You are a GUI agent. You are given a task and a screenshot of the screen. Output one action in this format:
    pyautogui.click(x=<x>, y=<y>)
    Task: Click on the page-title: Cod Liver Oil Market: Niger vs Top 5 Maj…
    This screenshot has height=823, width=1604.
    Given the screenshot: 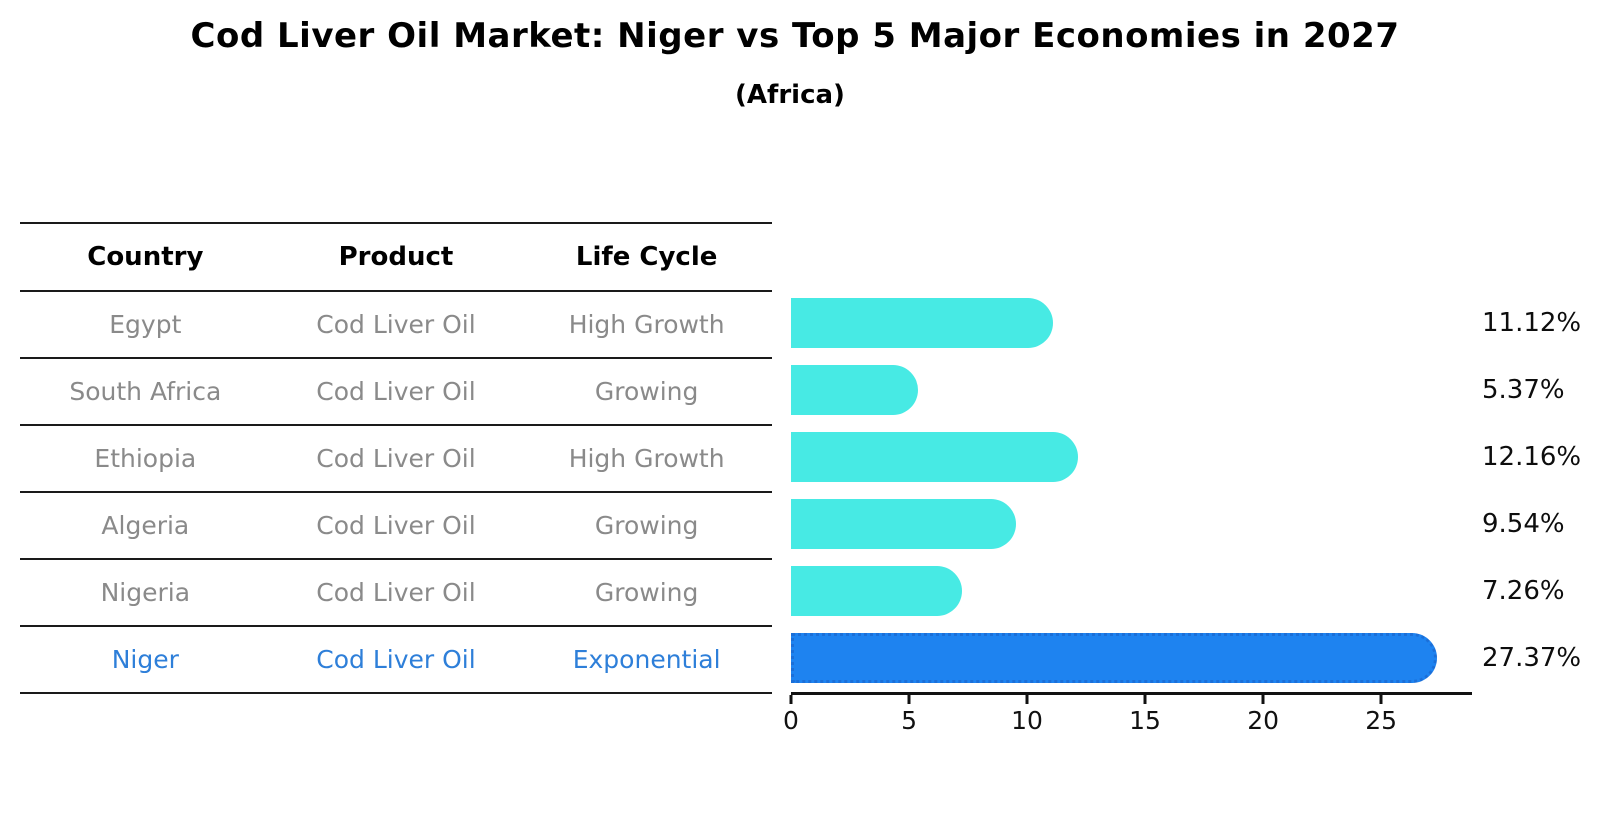 What is the action you would take?
    pyautogui.click(x=795, y=36)
    